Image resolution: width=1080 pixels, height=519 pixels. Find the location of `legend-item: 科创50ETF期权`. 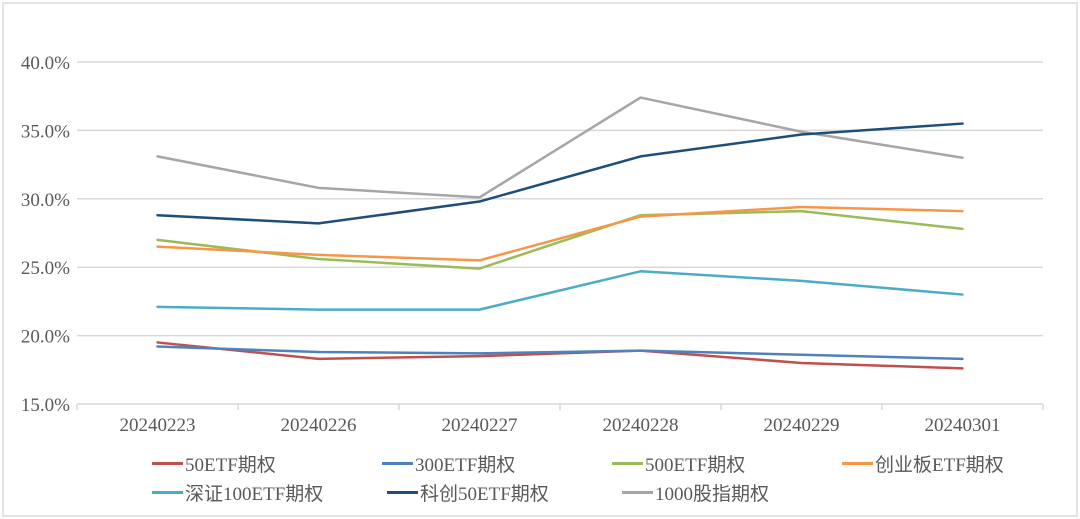

legend-item: 科创50ETF期权 is located at coordinates (504, 492).